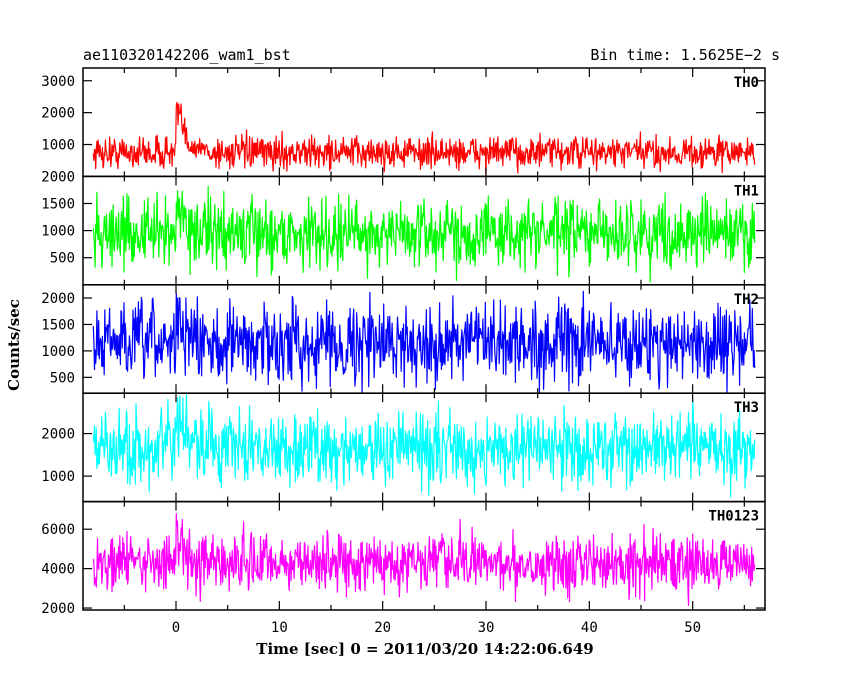  I want to click on series-line-th0123, so click(424, 559).